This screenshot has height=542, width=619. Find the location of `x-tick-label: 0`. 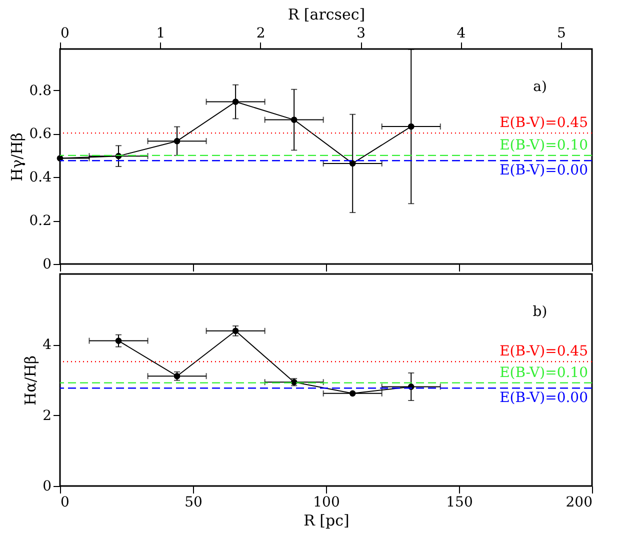

x-tick-label: 0 is located at coordinates (65, 502).